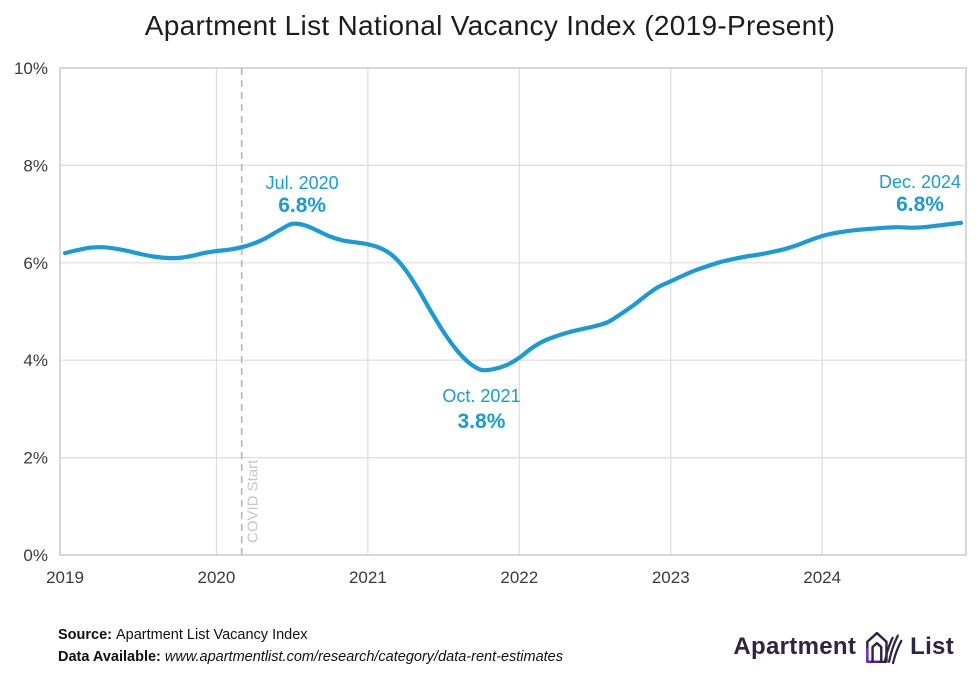 This screenshot has height=680, width=980. Describe the element at coordinates (35, 458) in the screenshot. I see `y-tick-label: 2%` at that location.